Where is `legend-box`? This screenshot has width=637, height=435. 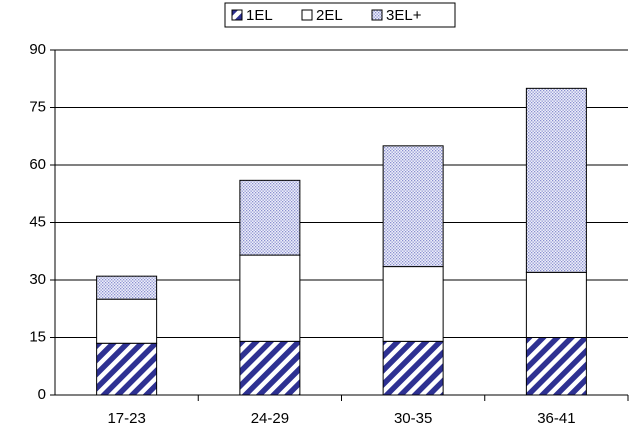
legend-box is located at coordinates (340, 15).